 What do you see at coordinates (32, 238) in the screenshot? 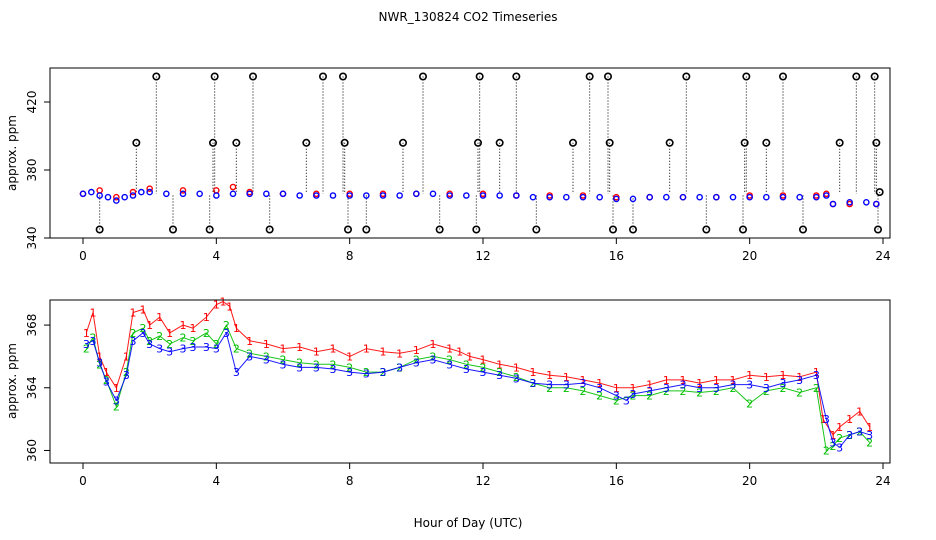
I see `top-y-tick-label: 340` at bounding box center [32, 238].